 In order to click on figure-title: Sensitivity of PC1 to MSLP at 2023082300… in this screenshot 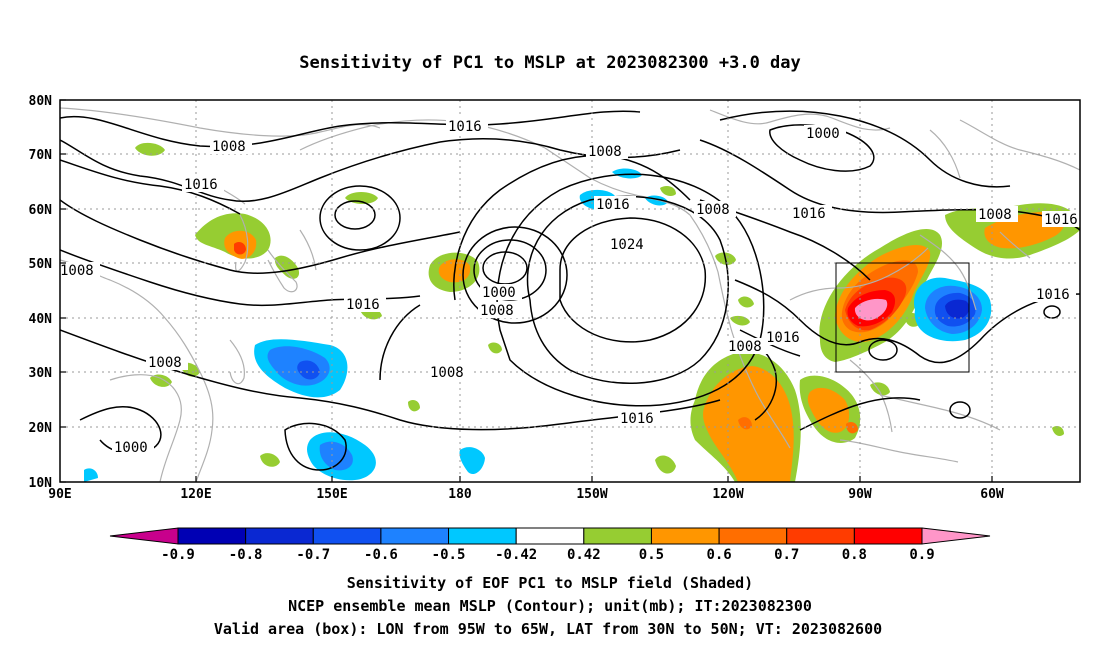, I will do `click(550, 63)`.